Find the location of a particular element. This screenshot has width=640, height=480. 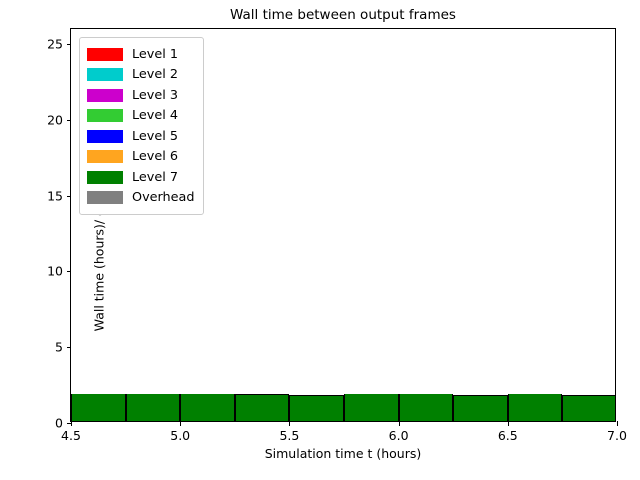

y-tick-label: 5 is located at coordinates (59, 347).